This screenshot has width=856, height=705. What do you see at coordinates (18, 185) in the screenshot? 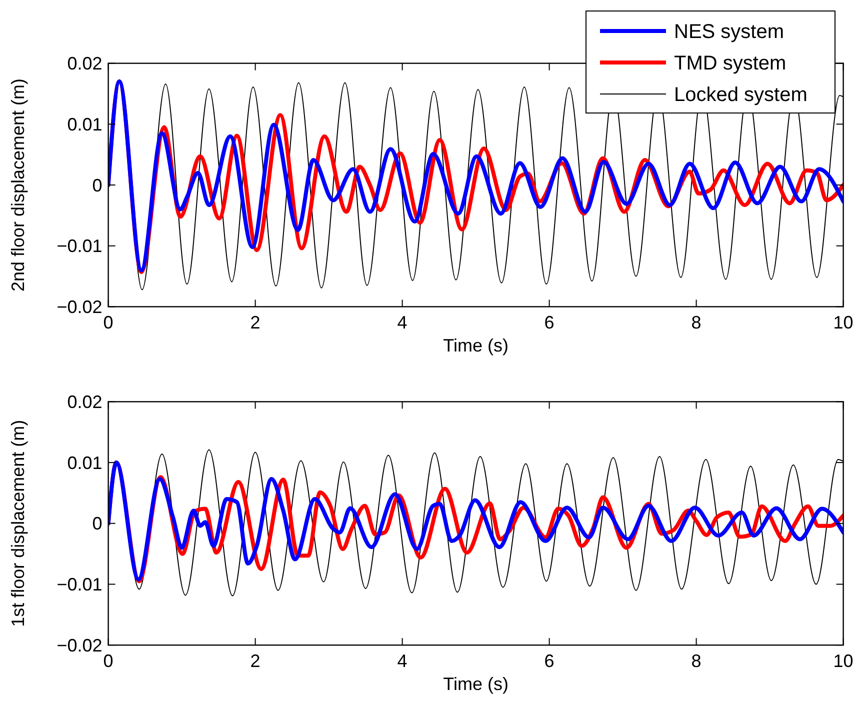
I see `y-axis-title: 2nd floor displacement (m)` at bounding box center [18, 185].